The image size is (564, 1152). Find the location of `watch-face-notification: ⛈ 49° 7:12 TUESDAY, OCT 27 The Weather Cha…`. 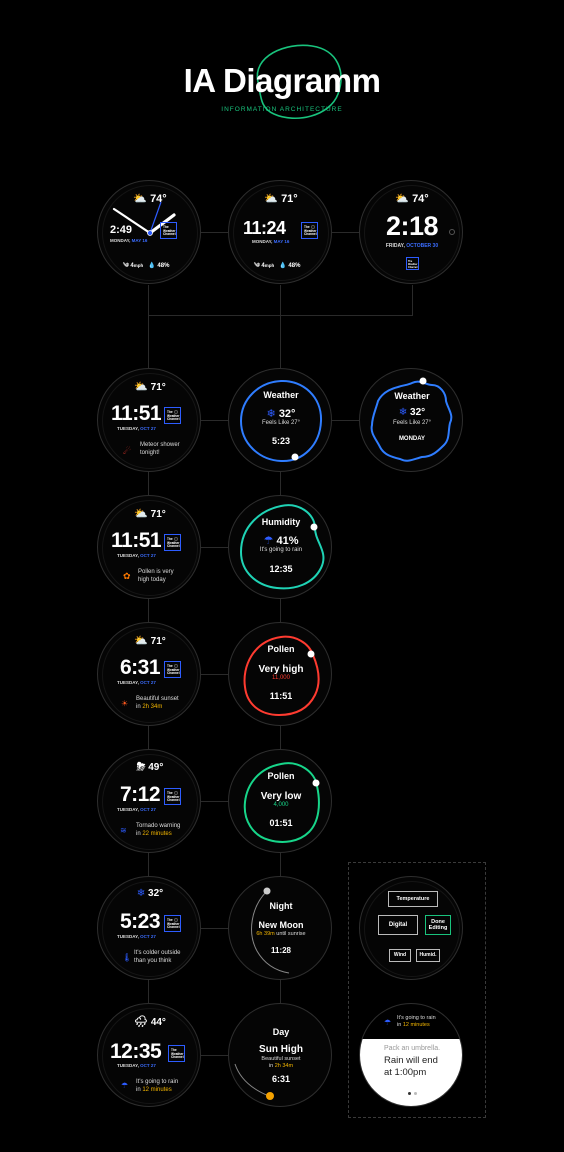

watch-face-notification: ⛈ 49° 7:12 TUESDAY, OCT 27 The Weather Cha… is located at coordinates (149, 801).